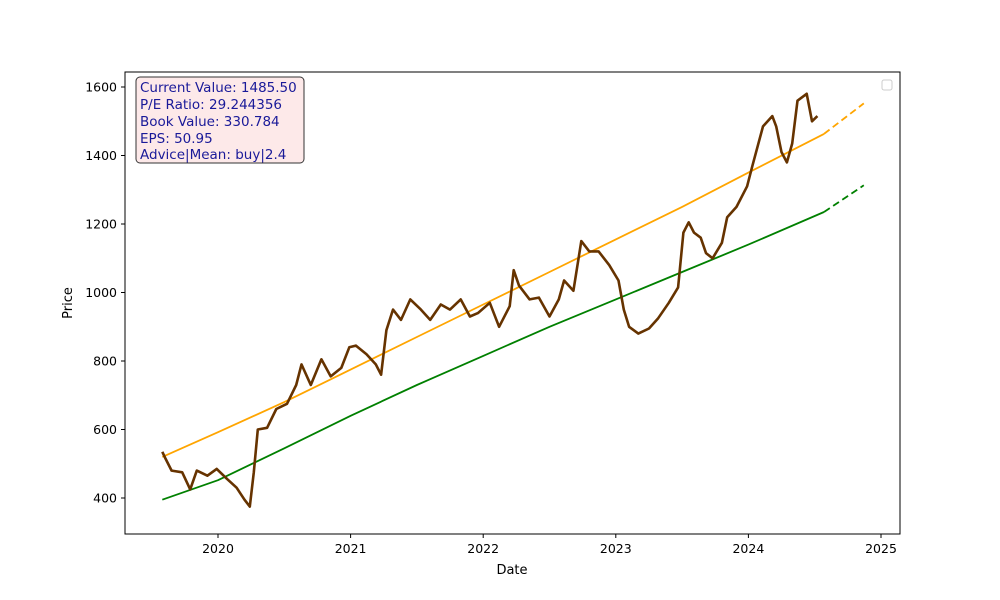  Describe the element at coordinates (105, 361) in the screenshot. I see `y-tick-label: 800` at that location.